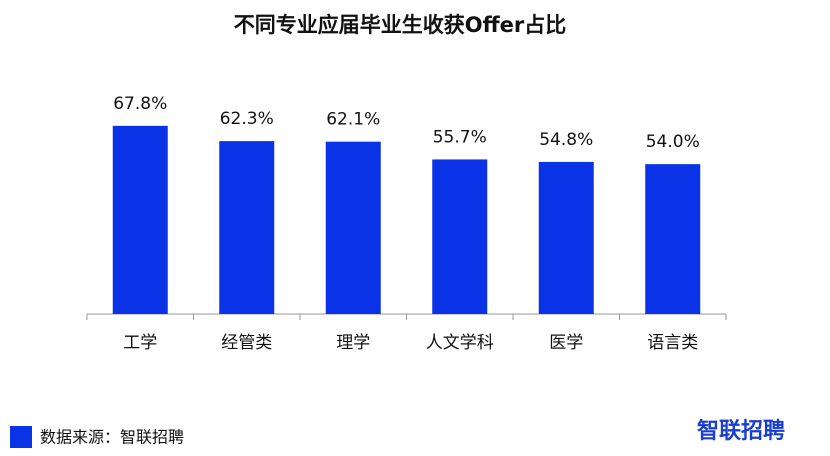 This screenshot has height=456, width=830. What do you see at coordinates (400, 25) in the screenshot?
I see `chart-title: 不同专业应届毕业生收获Offer占比` at bounding box center [400, 25].